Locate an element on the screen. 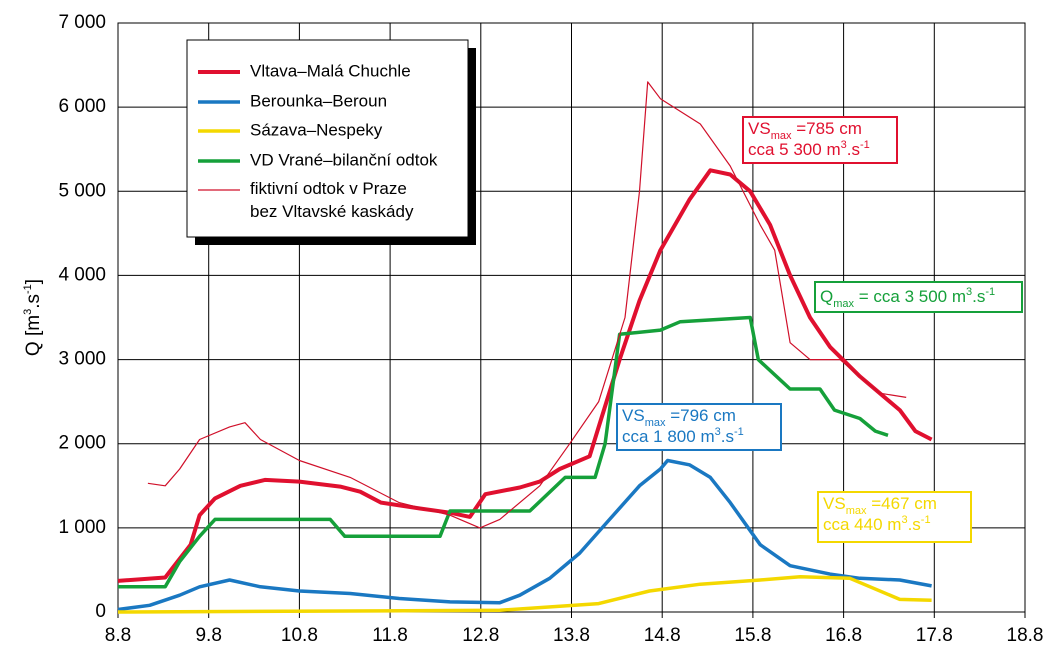  legend-line: bez Vltavské kaskády is located at coordinates (332, 211).